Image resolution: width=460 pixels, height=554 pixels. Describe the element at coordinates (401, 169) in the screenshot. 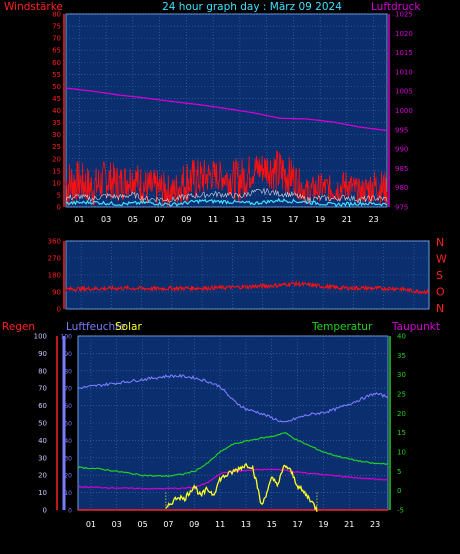

I see `pressure-tick-label: 985` at that location.